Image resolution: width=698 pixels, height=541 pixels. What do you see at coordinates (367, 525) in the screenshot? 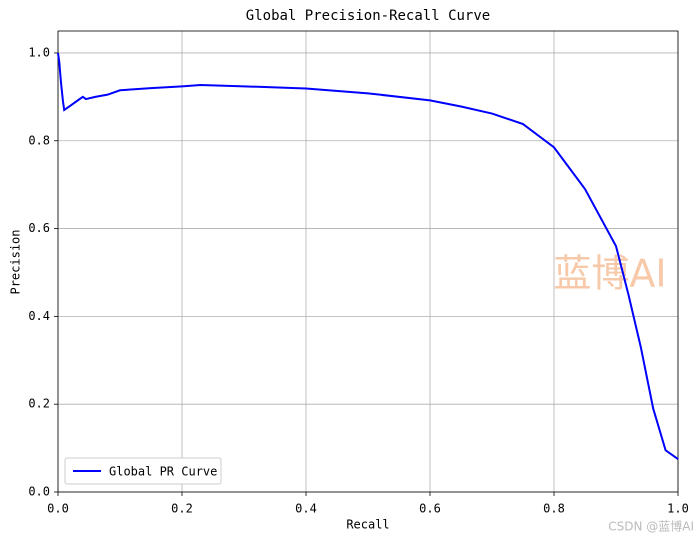
I see `x-axis-label: Recall` at bounding box center [367, 525].